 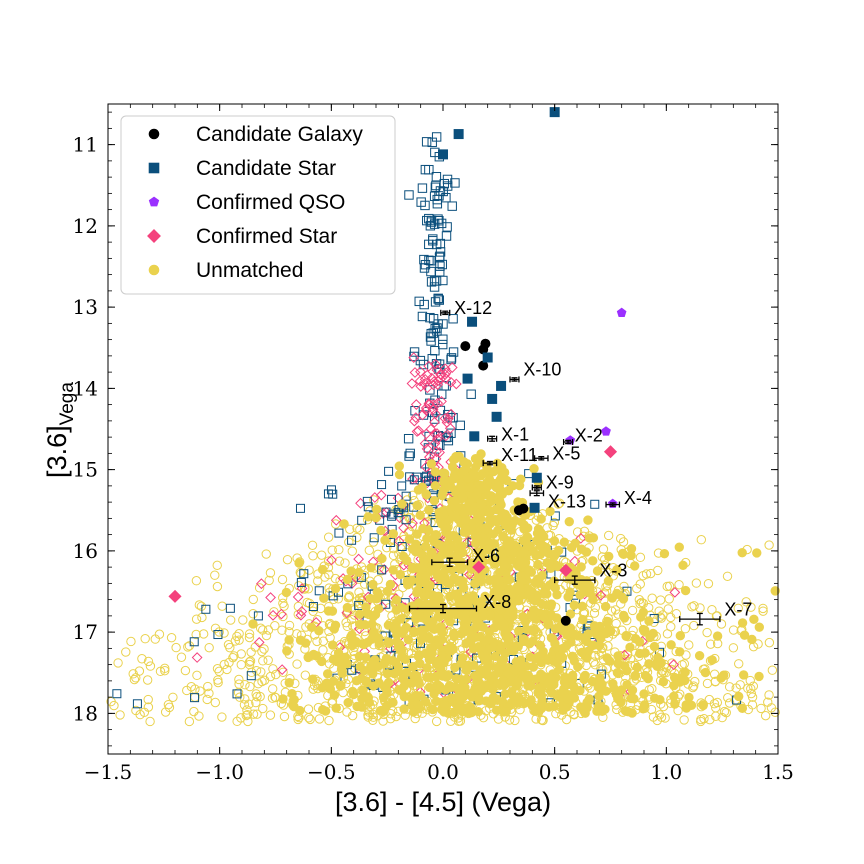 What do you see at coordinates (270, 202) in the screenshot?
I see `legend-label: Confirmed QSO` at bounding box center [270, 202].